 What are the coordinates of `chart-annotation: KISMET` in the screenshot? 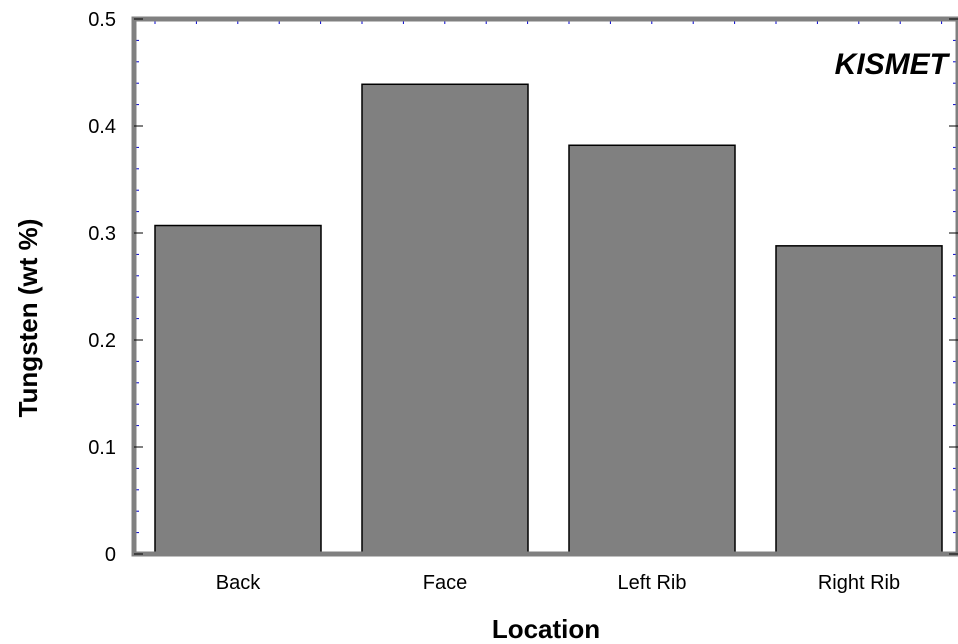 It's located at (893, 64).